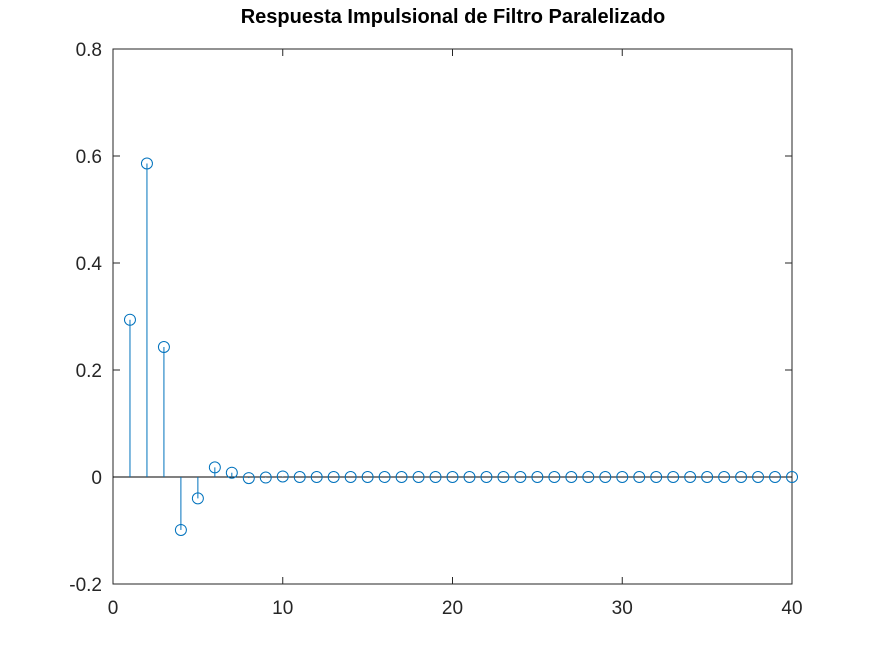 The height and width of the screenshot is (656, 875). I want to click on x-tick-label: 0, so click(113, 608).